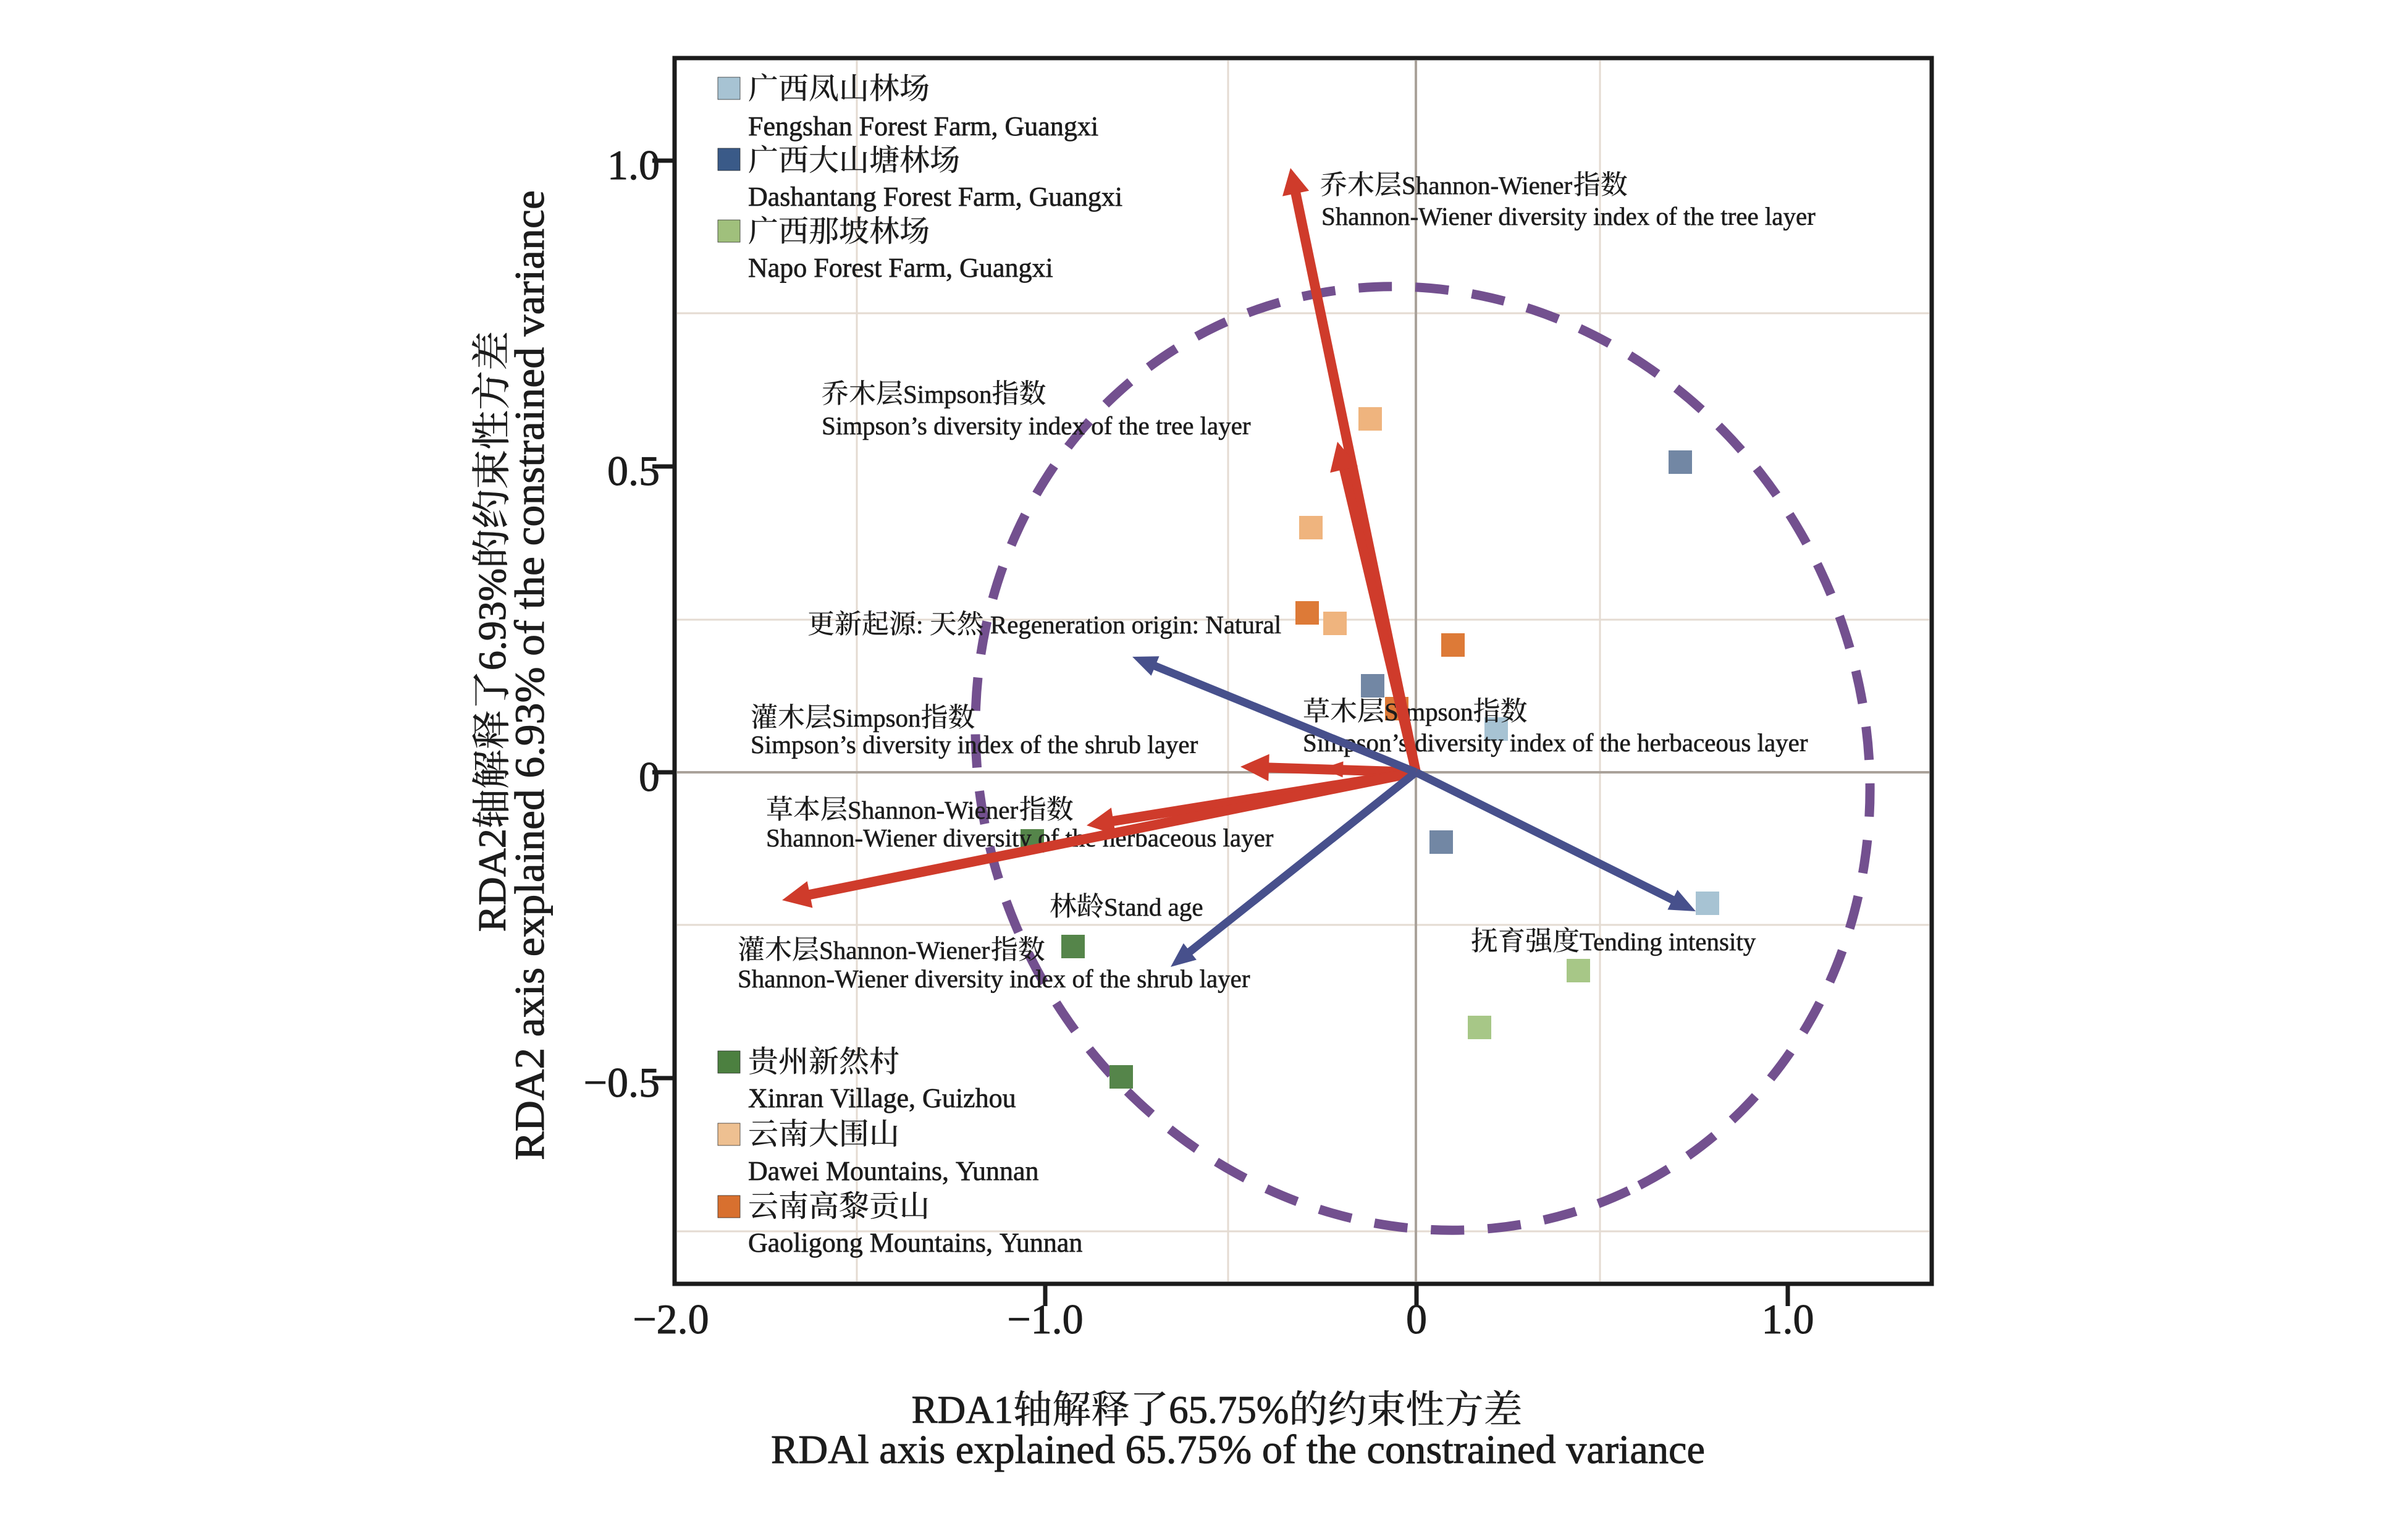  What do you see at coordinates (900, 268) in the screenshot?
I see `svg-text: Napo Forest Farm, Guangxi` at bounding box center [900, 268].